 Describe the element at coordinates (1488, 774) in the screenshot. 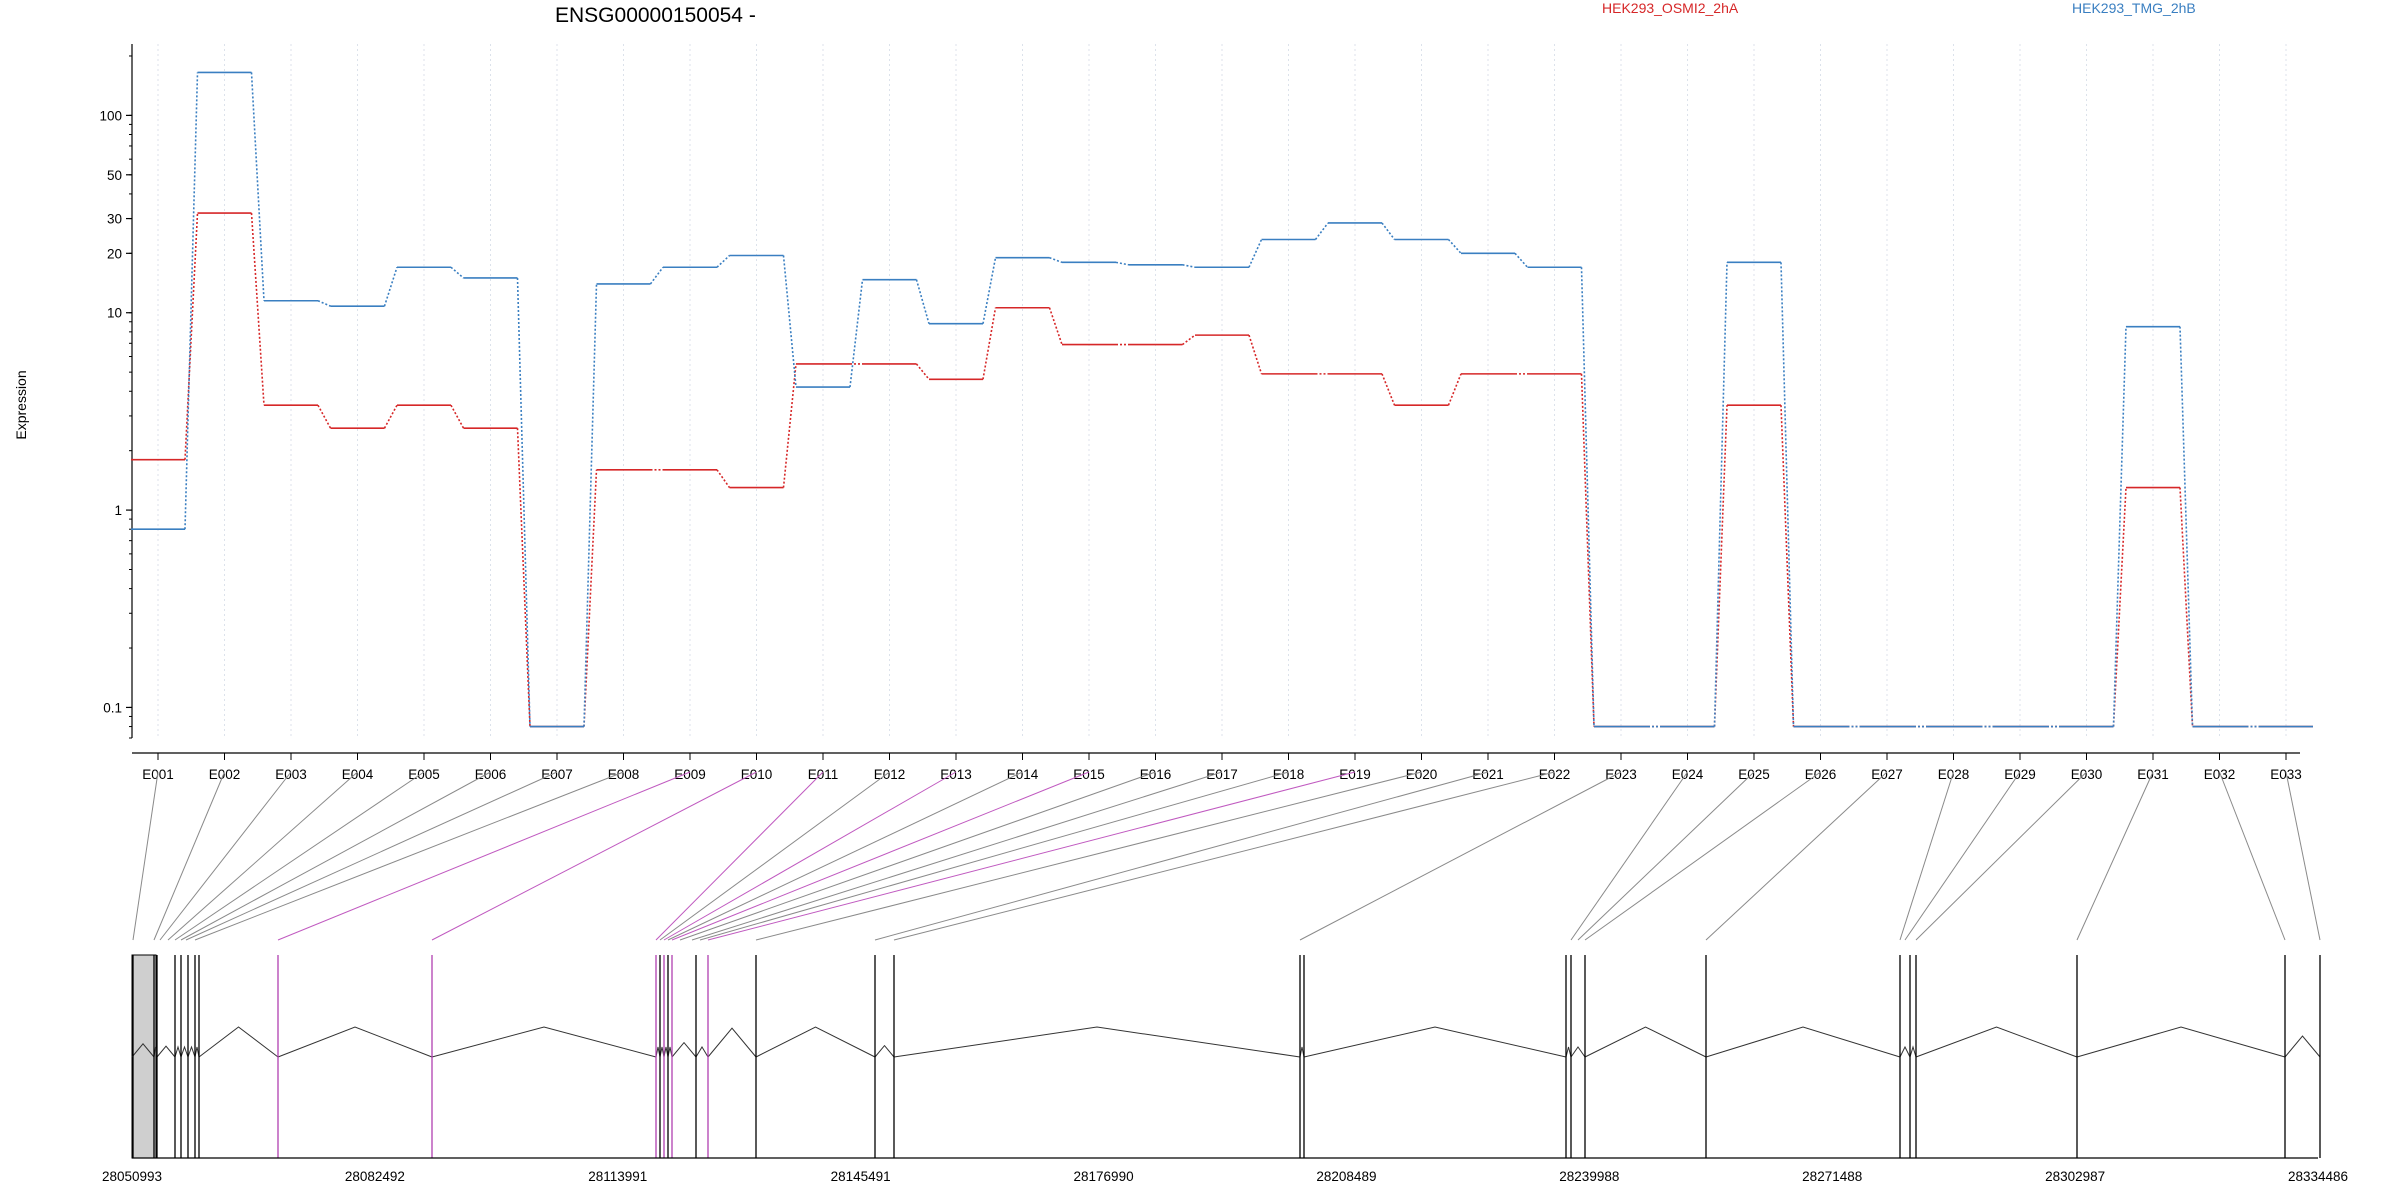

I see `x-tick-label: E021` at that location.